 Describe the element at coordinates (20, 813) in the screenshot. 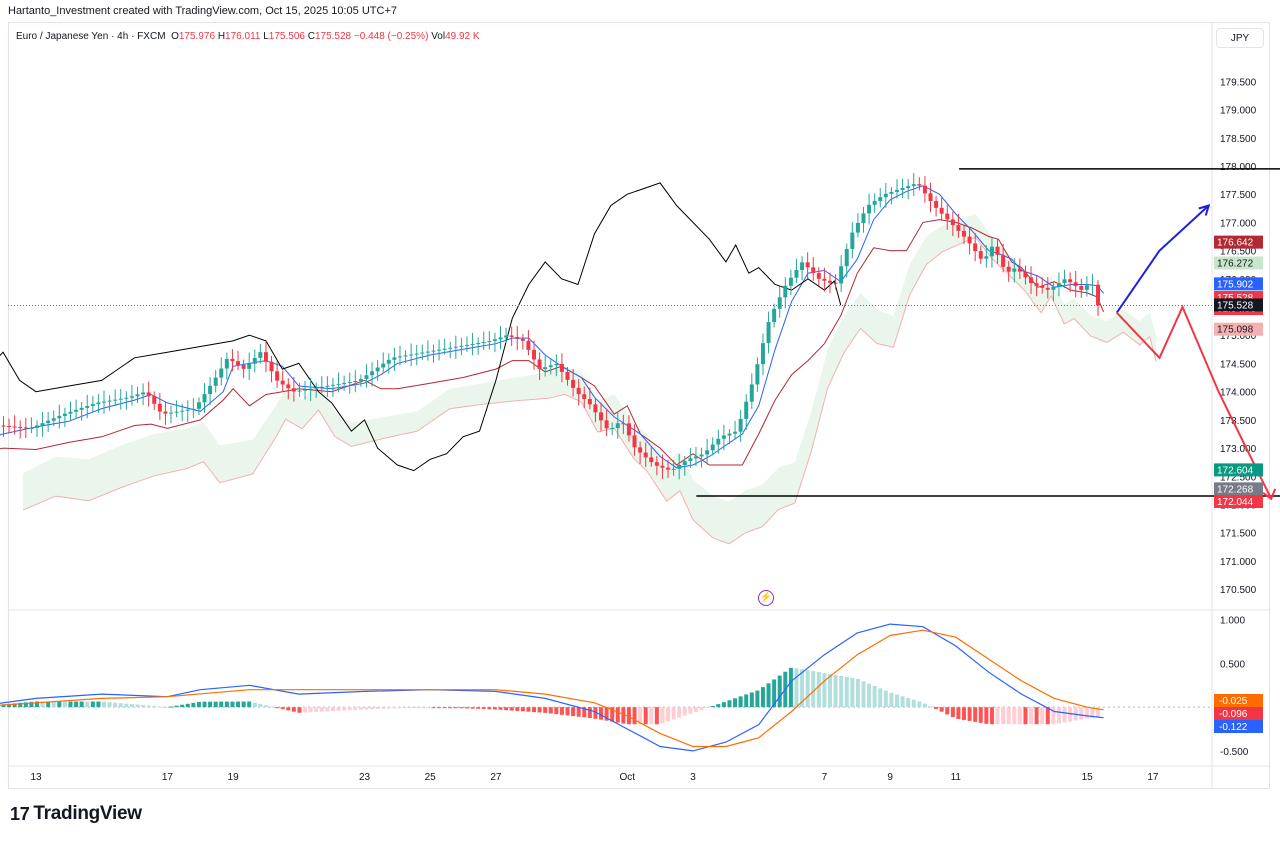

I see `tradingview-logo-icon: 17` at that location.